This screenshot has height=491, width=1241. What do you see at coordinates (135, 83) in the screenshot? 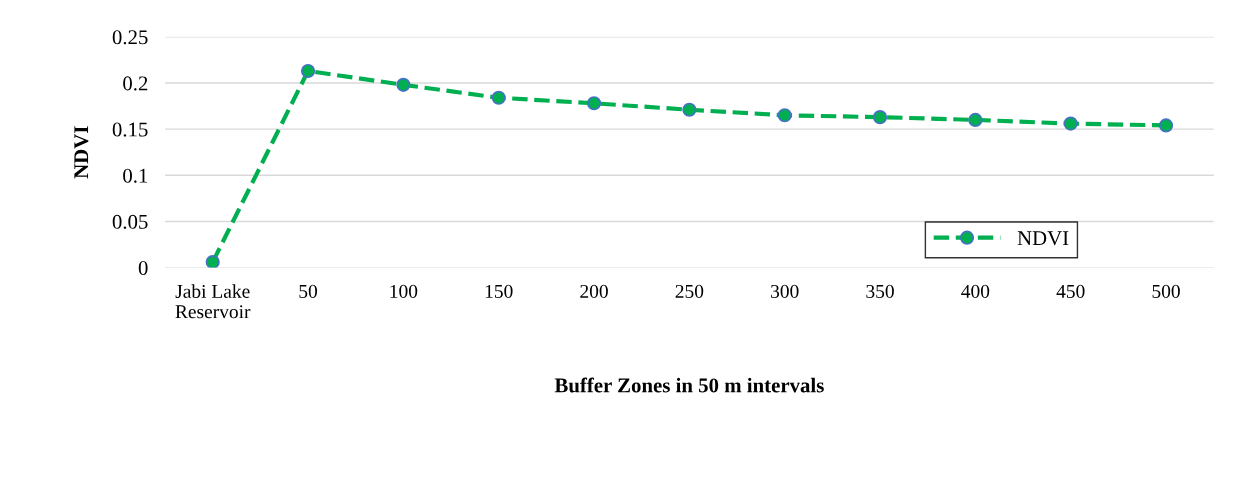
I see `y-tick-label: 0.2` at bounding box center [135, 83].